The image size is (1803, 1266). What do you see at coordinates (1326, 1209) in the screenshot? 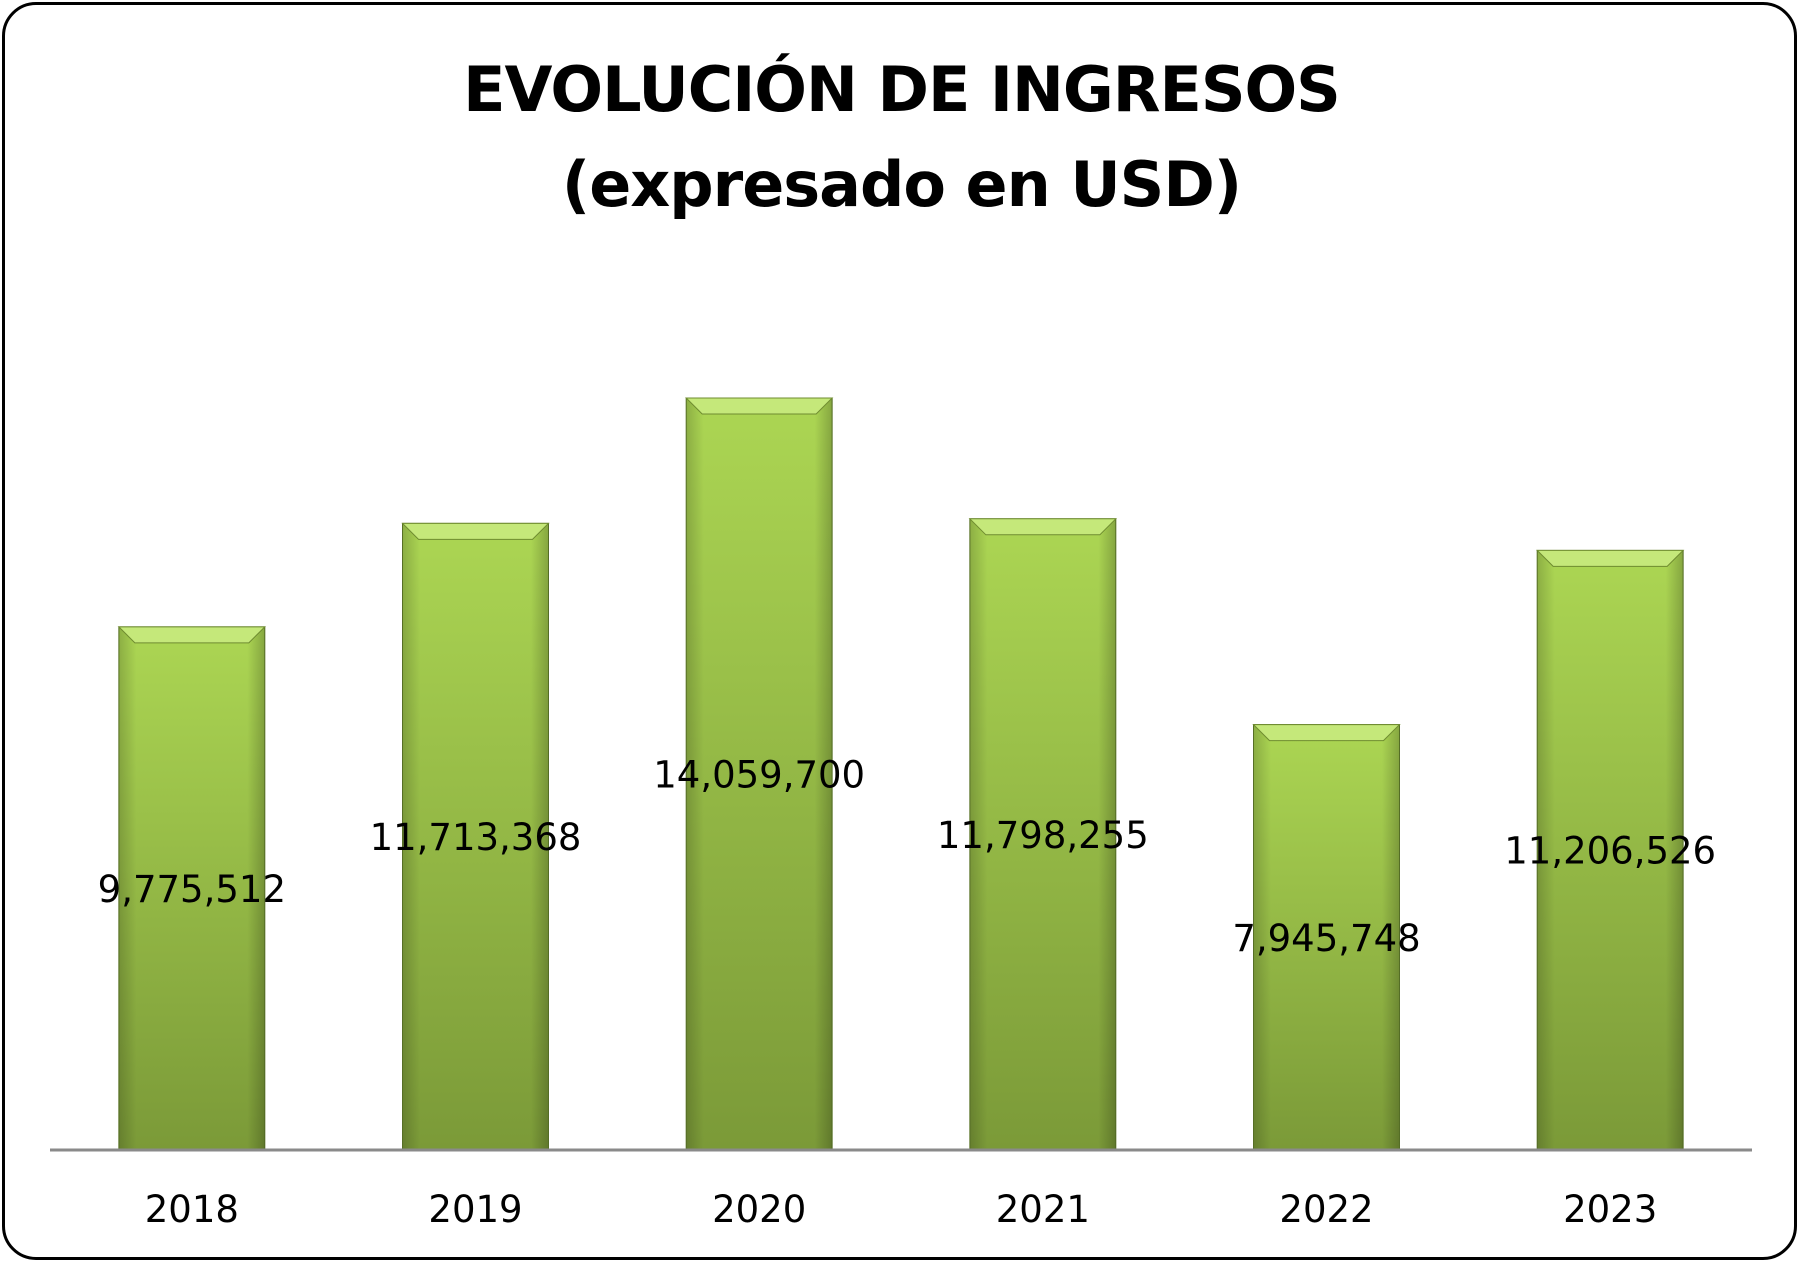
I see `x-tick-label-2022: 2022` at bounding box center [1326, 1209].